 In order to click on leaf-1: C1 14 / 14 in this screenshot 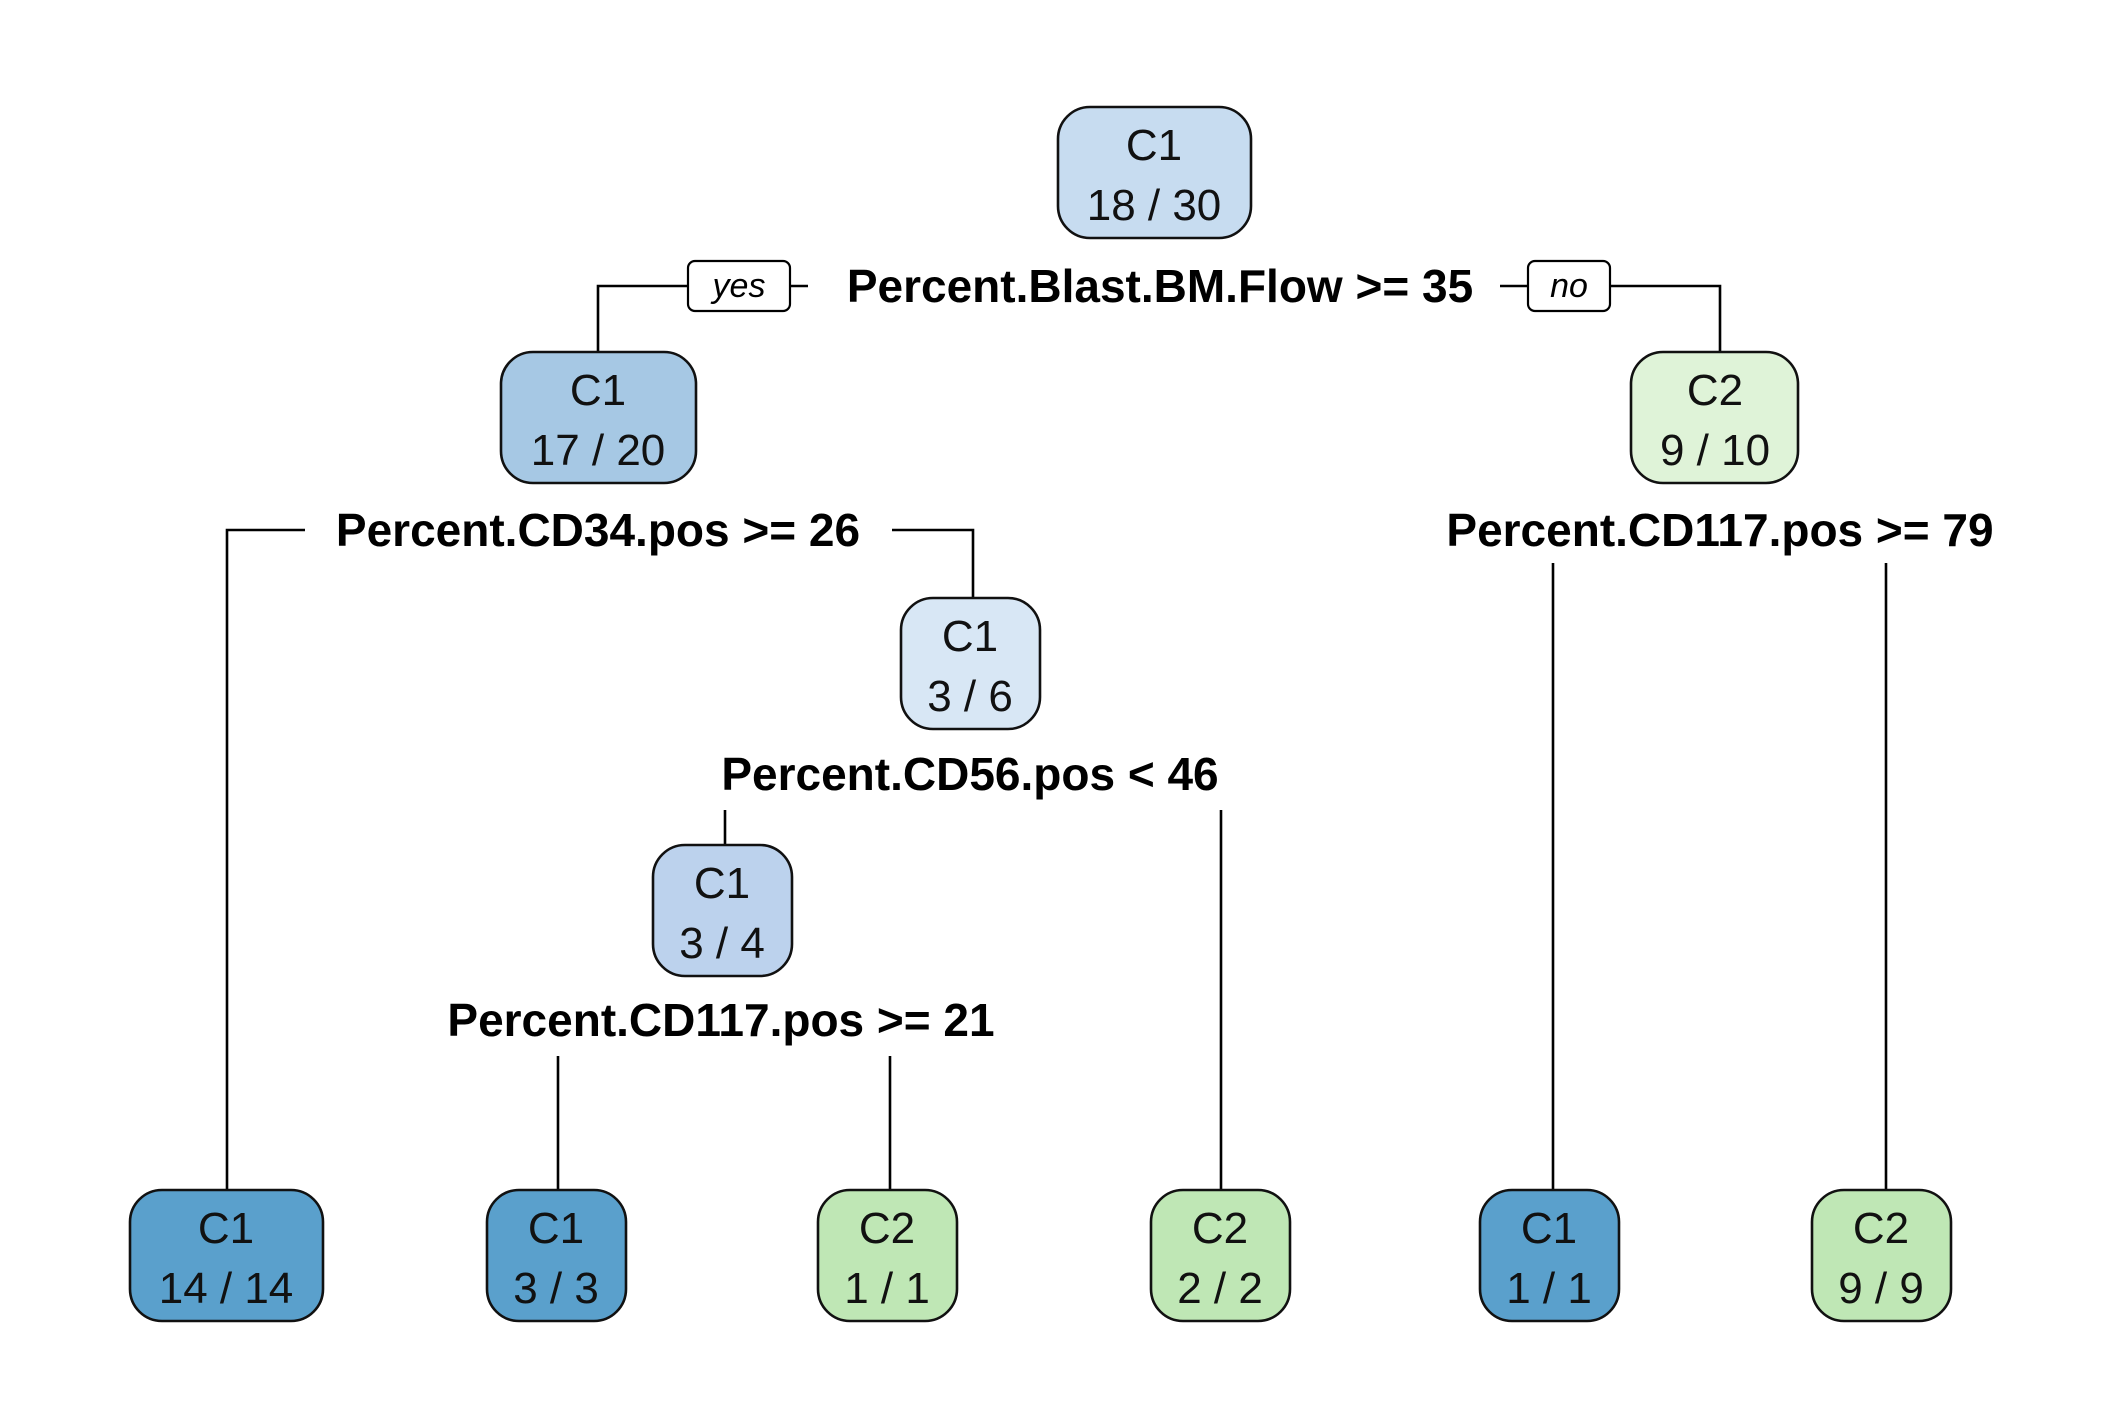, I will do `click(226, 1255)`.